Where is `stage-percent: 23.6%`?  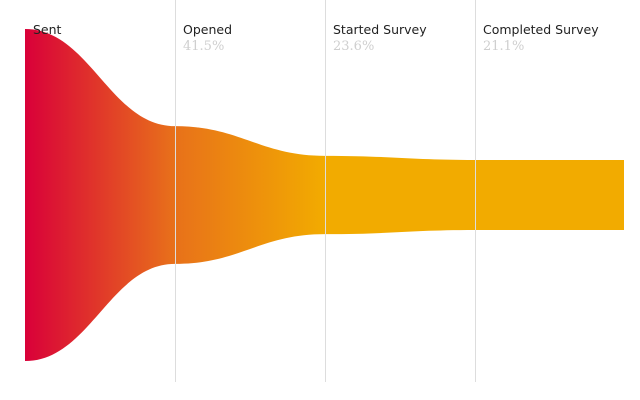 stage-percent: 23.6% is located at coordinates (353, 46).